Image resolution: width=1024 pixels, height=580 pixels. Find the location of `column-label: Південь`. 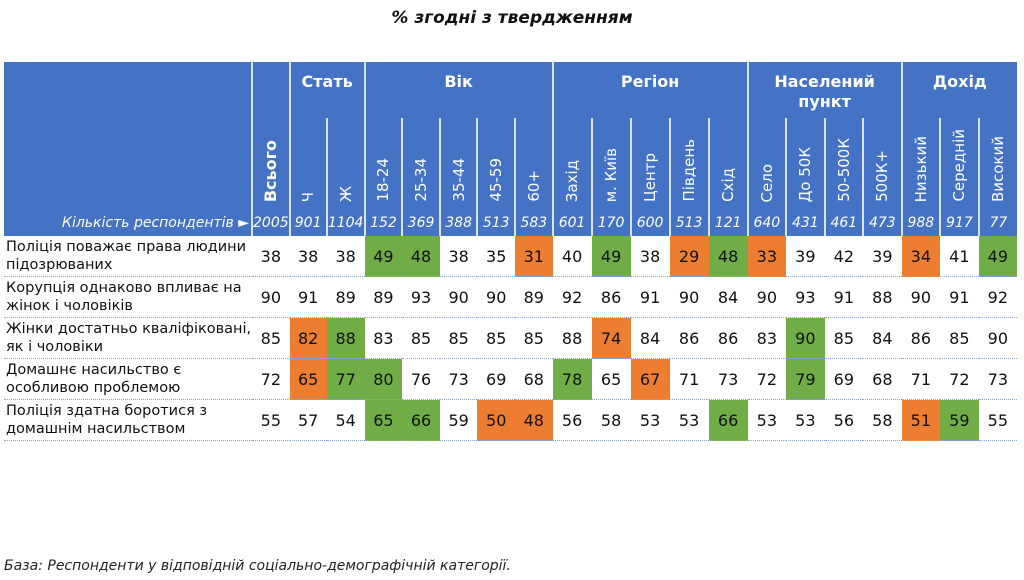

column-label: Південь is located at coordinates (689, 170).